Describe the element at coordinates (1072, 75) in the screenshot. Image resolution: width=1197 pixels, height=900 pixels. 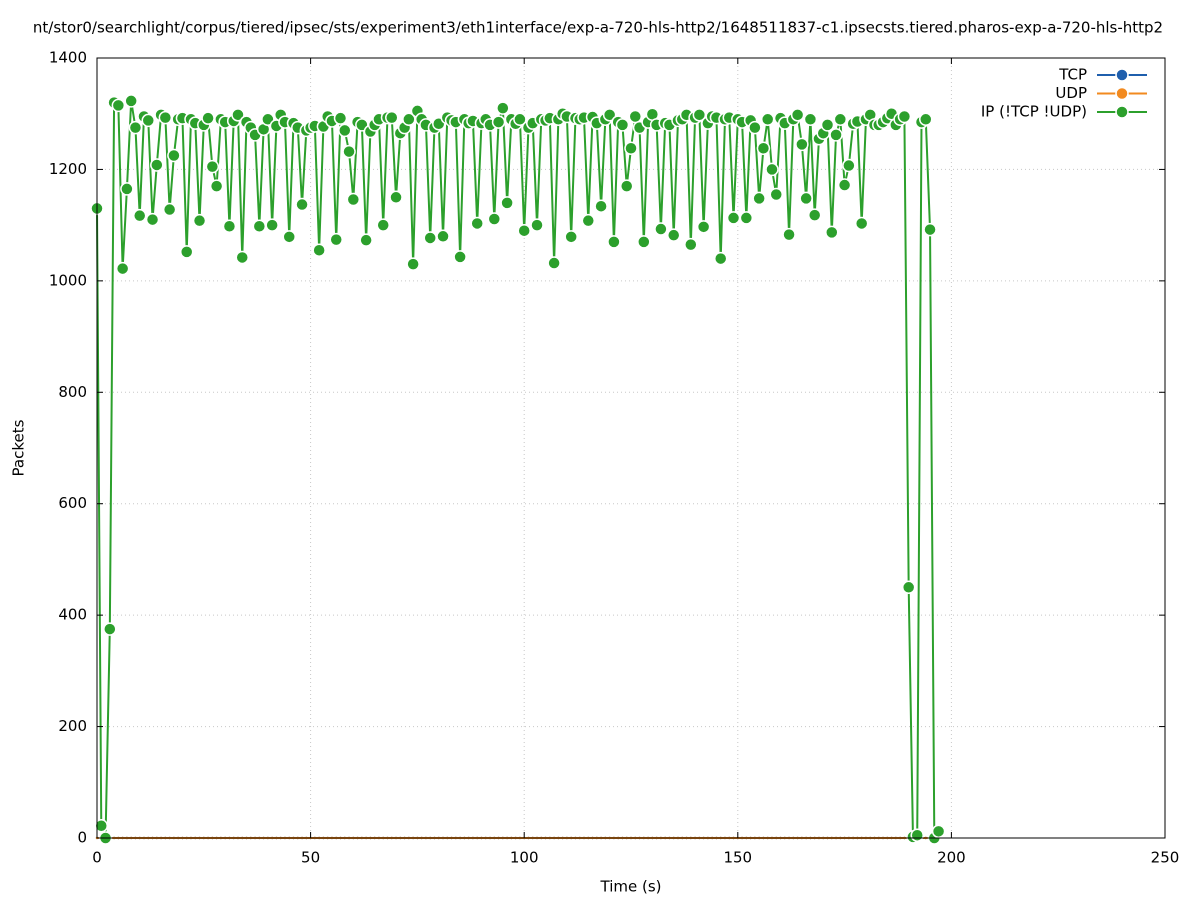
I see `legend-label: TCP` at that location.